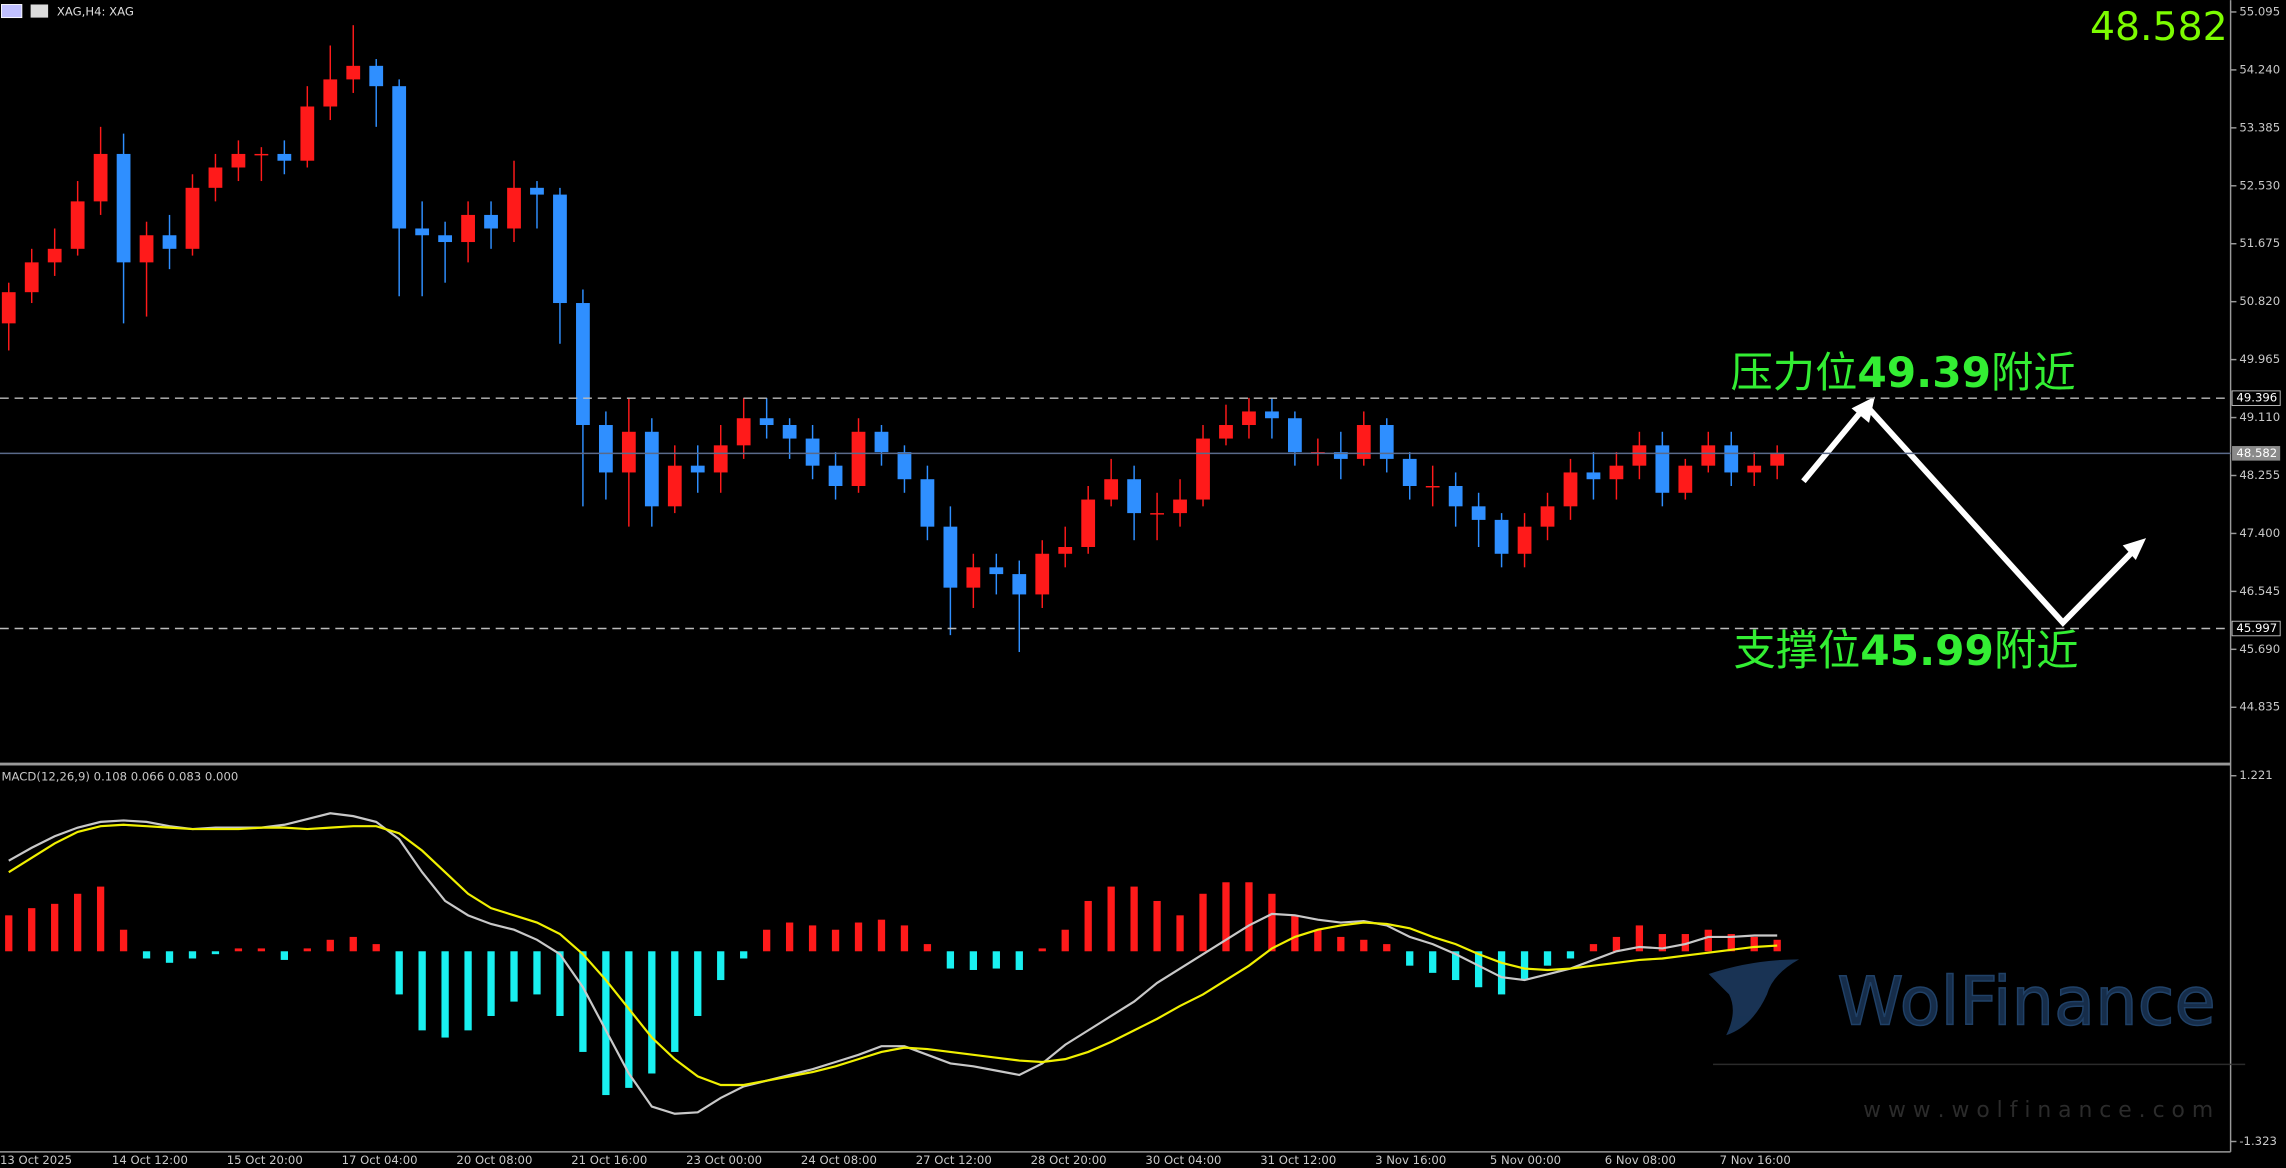  I want to click on x-tick-label: 14 Oct 12:00, so click(150, 1160).